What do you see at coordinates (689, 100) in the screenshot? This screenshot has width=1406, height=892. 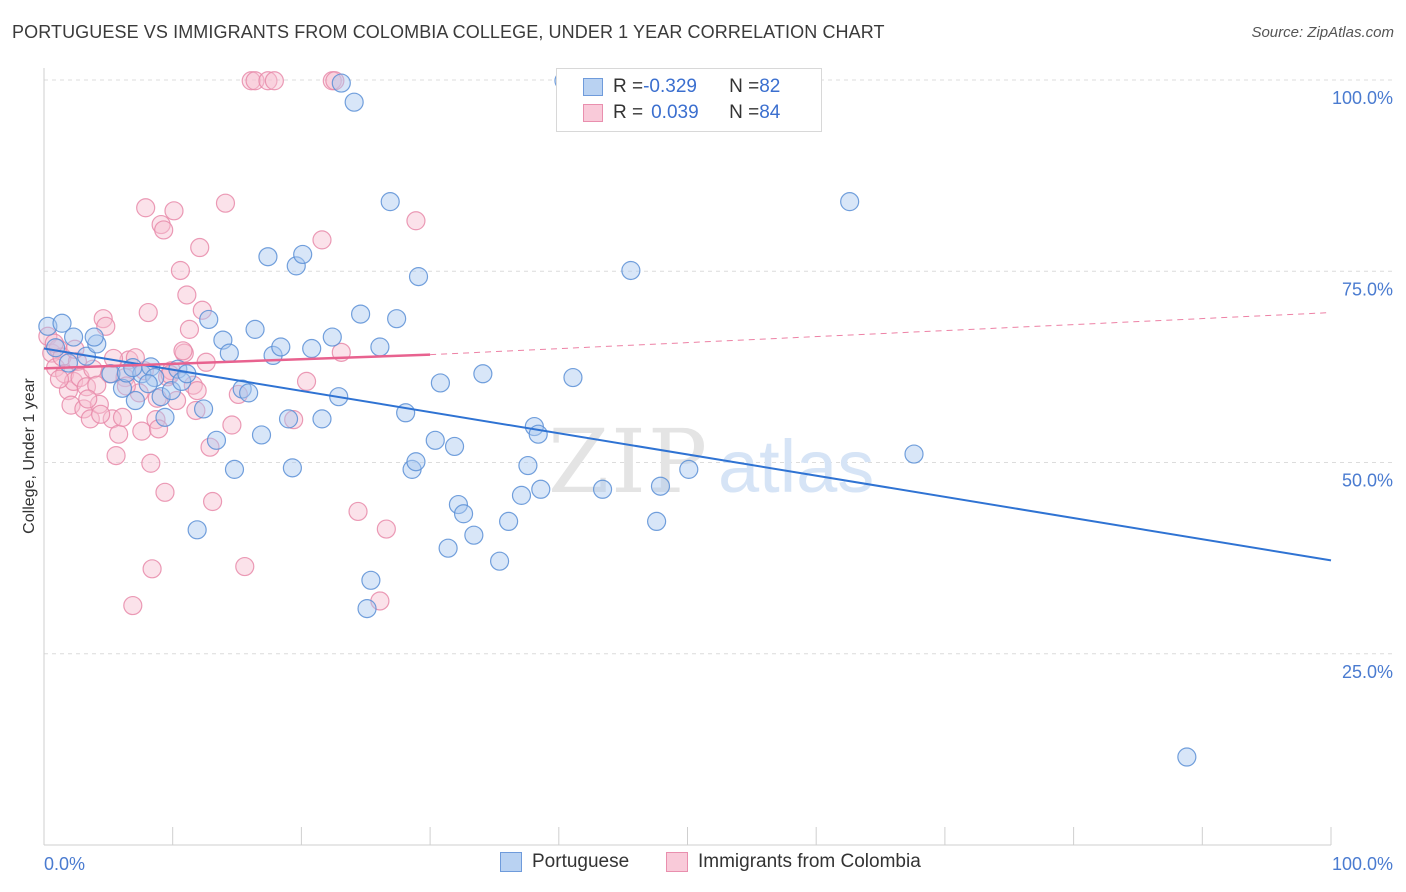 I see `correlation-legend: R = -0.329 N = 82 R = 0.039 N = 84` at bounding box center [689, 100].